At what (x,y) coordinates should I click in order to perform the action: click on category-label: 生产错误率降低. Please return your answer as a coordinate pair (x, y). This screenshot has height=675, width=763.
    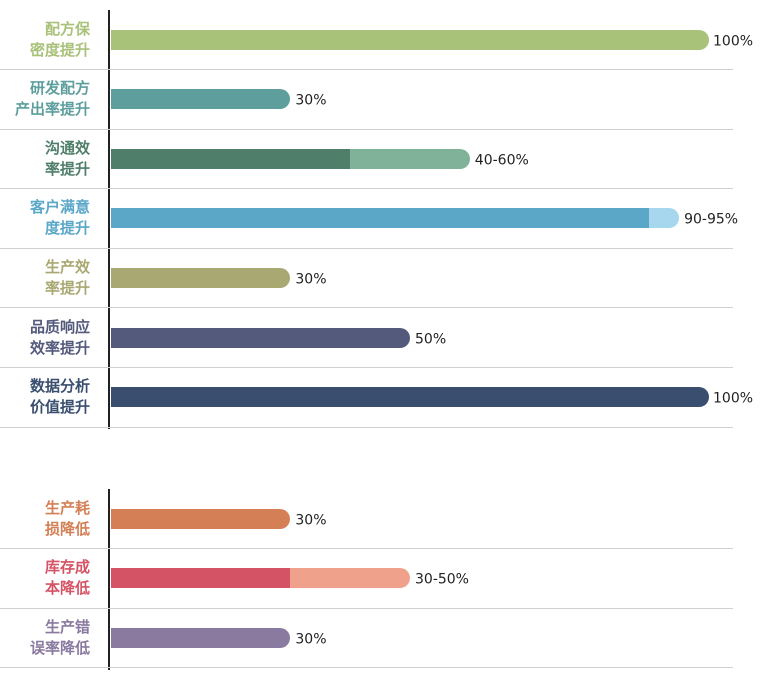
    Looking at the image, I should click on (60, 638).